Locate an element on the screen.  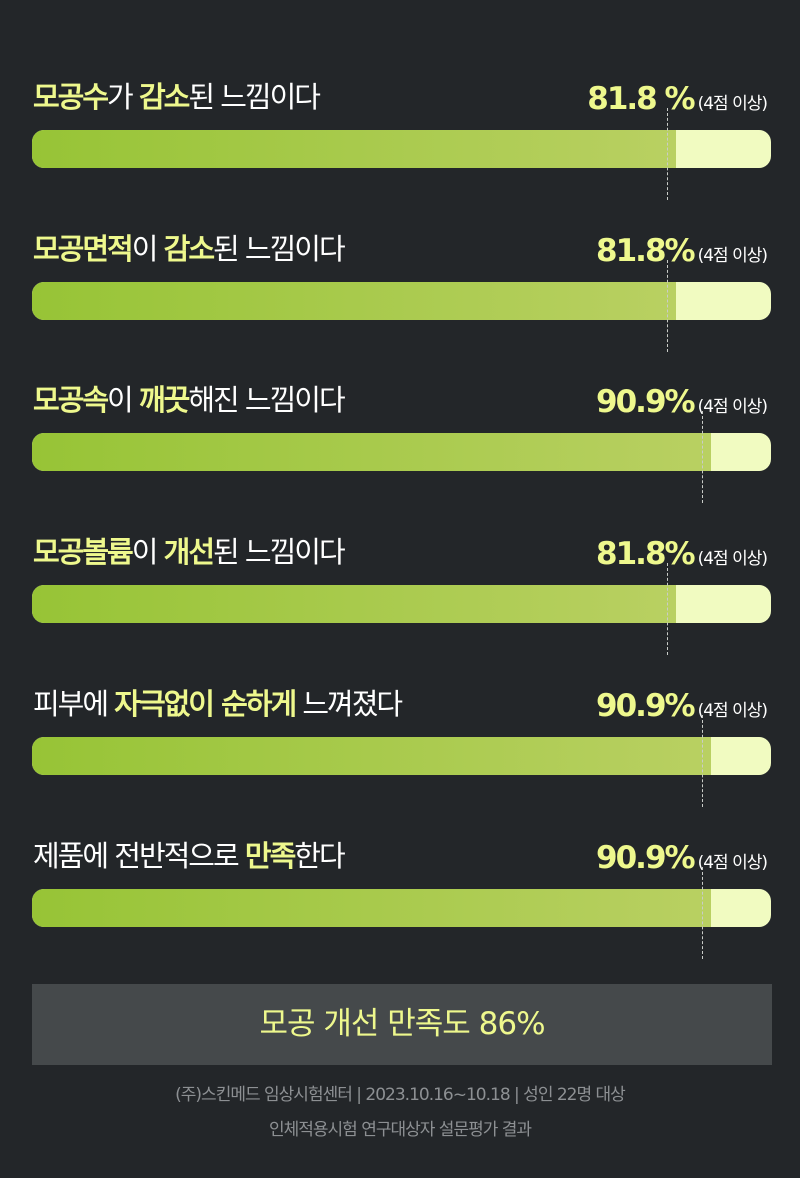
plain-text: 느껴졌다 is located at coordinates (349, 704).